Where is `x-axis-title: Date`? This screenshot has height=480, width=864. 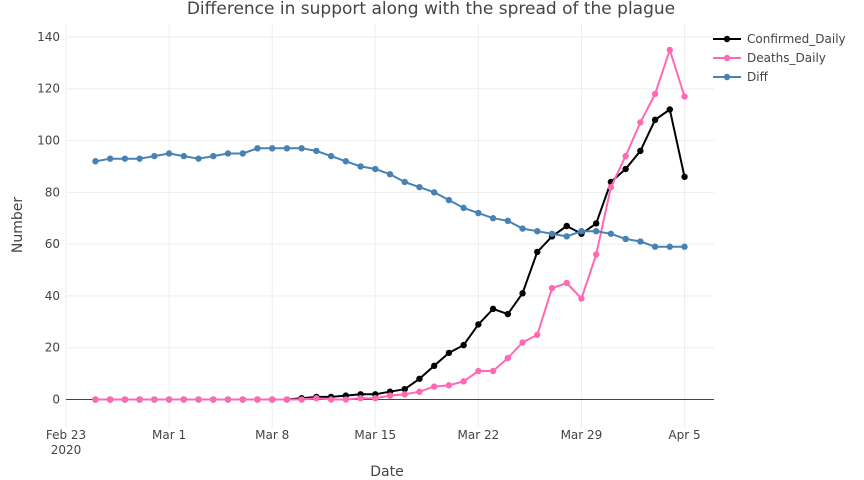 x-axis-title: Date is located at coordinates (386, 472).